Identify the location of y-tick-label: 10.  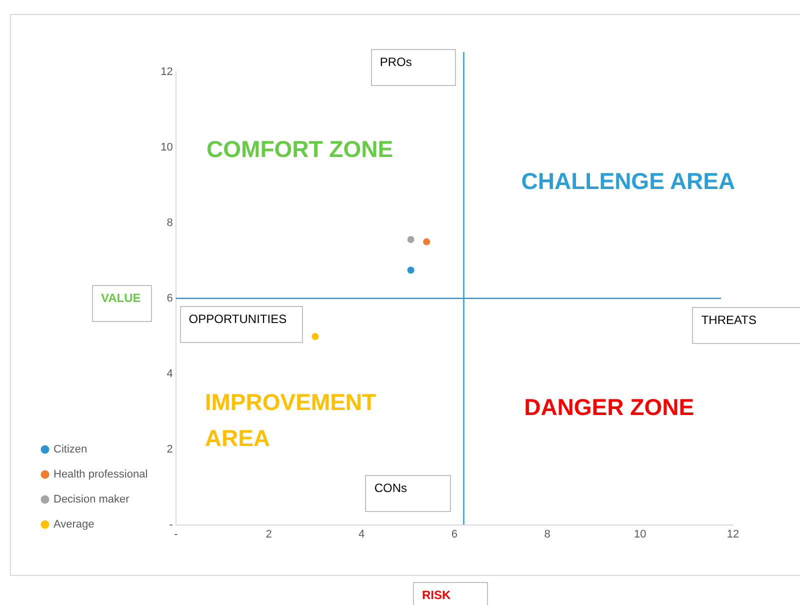
(166, 148).